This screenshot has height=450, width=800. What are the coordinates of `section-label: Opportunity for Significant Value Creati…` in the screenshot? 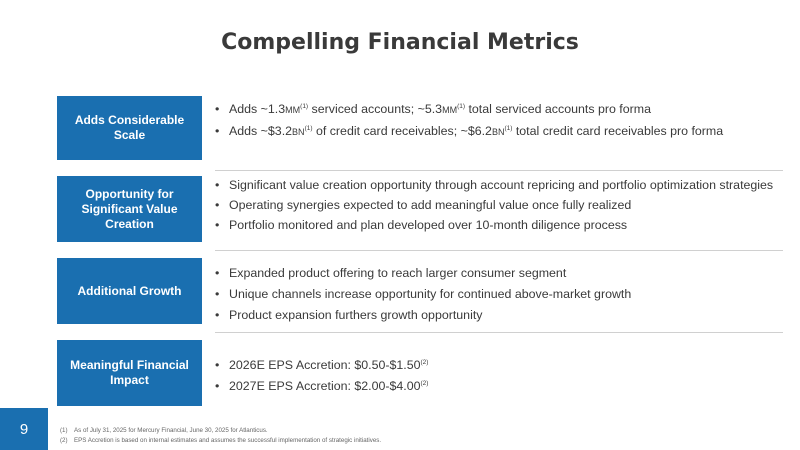 It's located at (129, 209).